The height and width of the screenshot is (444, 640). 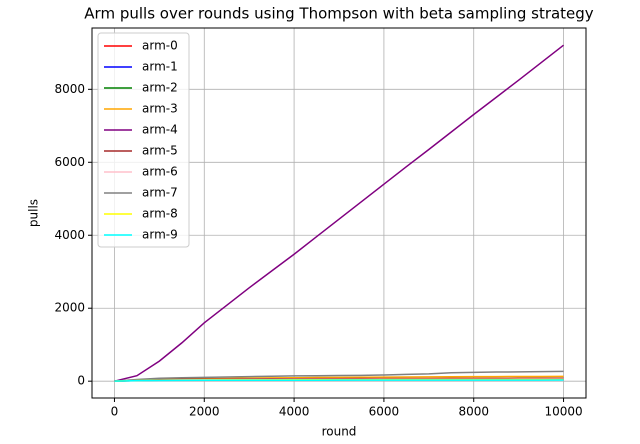 What do you see at coordinates (204, 412) in the screenshot?
I see `x-tick-label: 2000` at bounding box center [204, 412].